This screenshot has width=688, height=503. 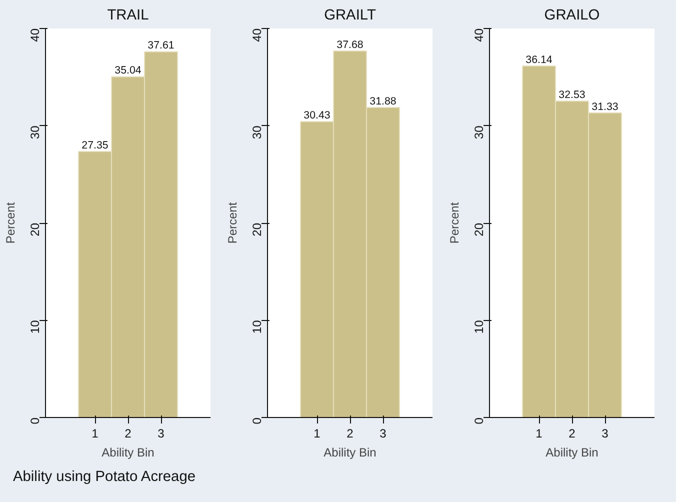 I want to click on chart-title: GRAILT, so click(x=350, y=16).